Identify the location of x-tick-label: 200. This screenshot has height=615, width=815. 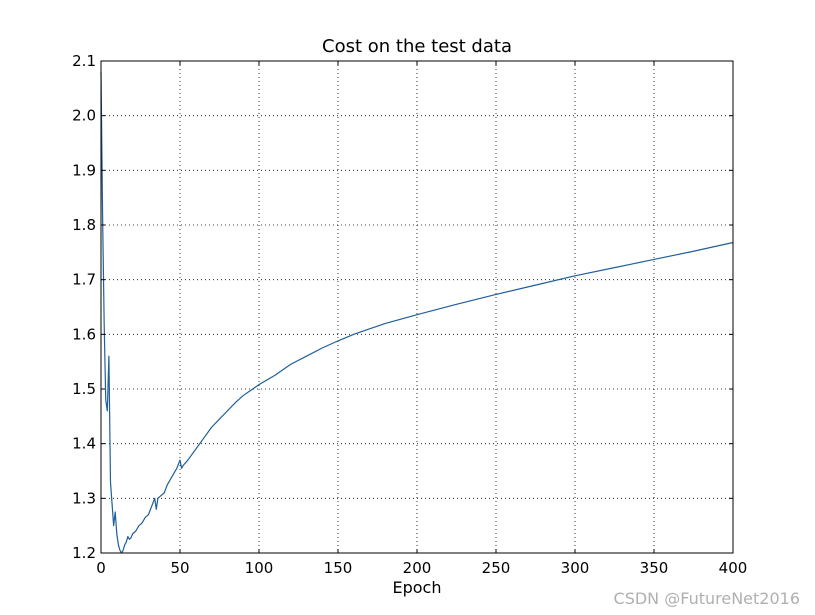
(417, 568).